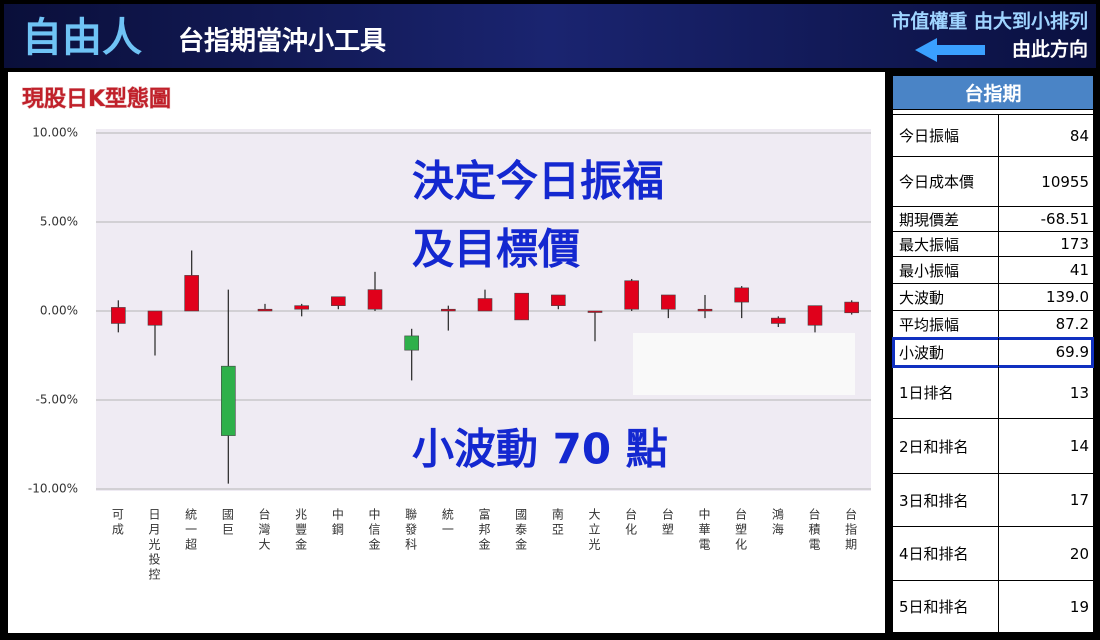  I want to click on x-tick-label: 國巨, so click(227, 523).